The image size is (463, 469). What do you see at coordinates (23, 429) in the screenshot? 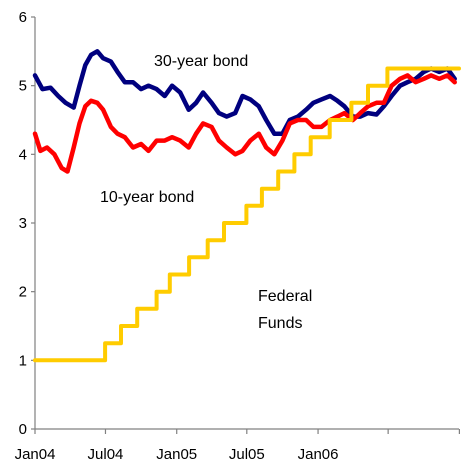
I see `y-tick-label: 0` at bounding box center [23, 429].